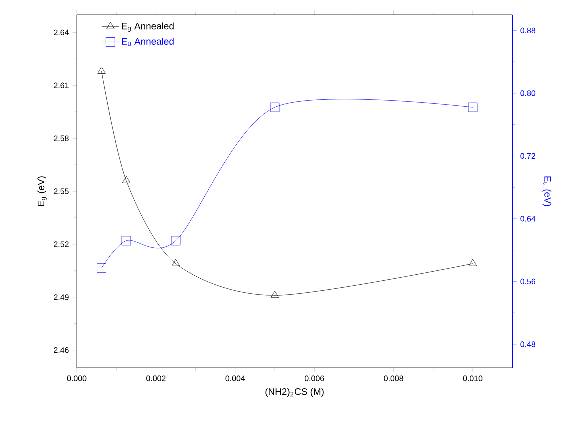 The width and height of the screenshot is (576, 421). I want to click on x-axis-title: (NH2)$_{2}$CS (M), so click(295, 393).